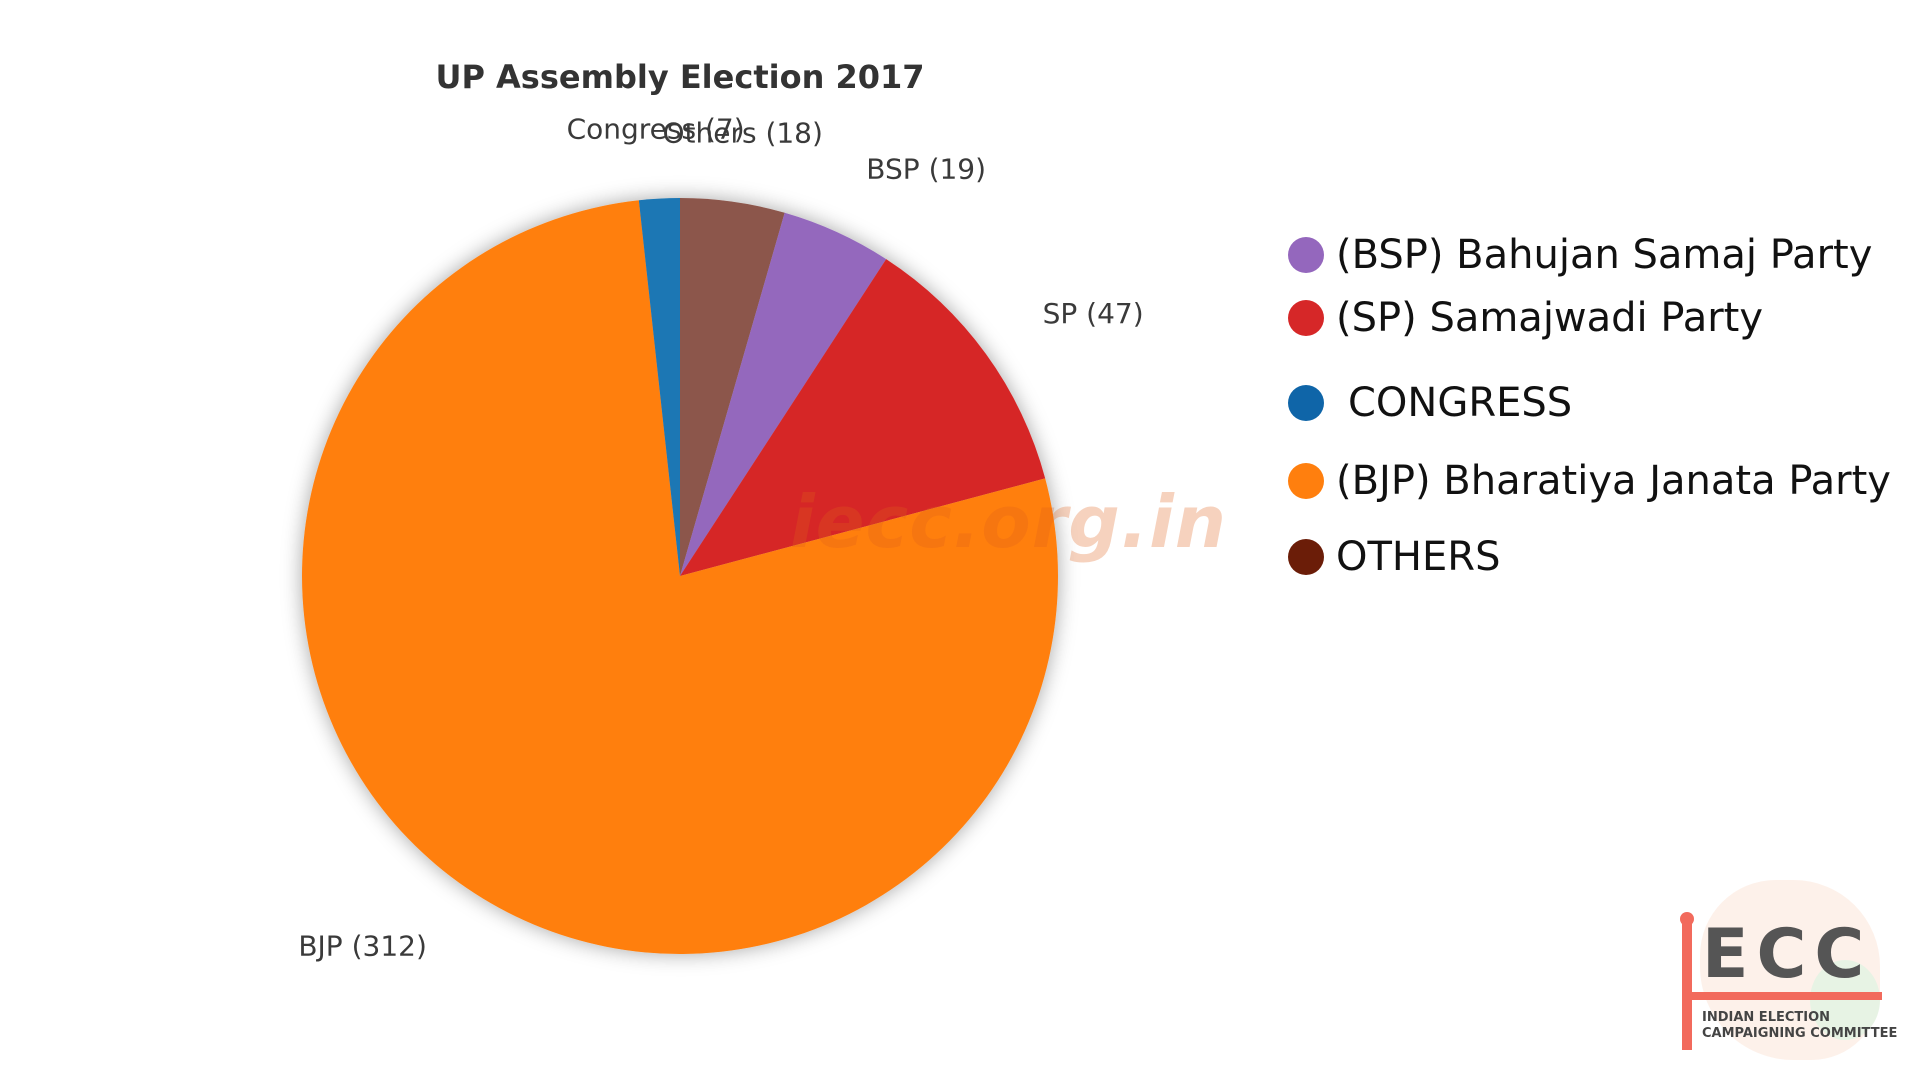  What do you see at coordinates (1550, 318) in the screenshot?
I see `legend-label: (SP) Samajwadi Party` at bounding box center [1550, 318].